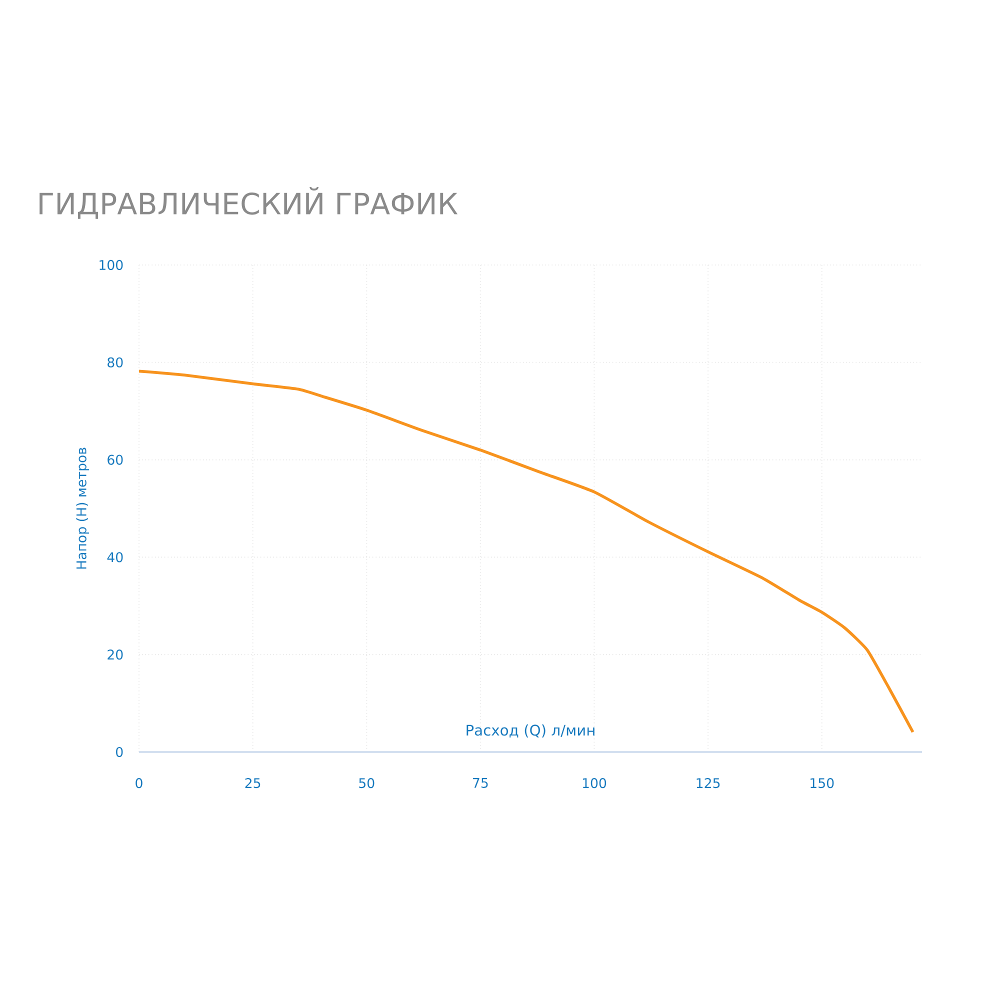 Image resolution: width=1000 pixels, height=1000 pixels. Describe the element at coordinates (111, 265) in the screenshot. I see `y-tick-label: 100` at that location.